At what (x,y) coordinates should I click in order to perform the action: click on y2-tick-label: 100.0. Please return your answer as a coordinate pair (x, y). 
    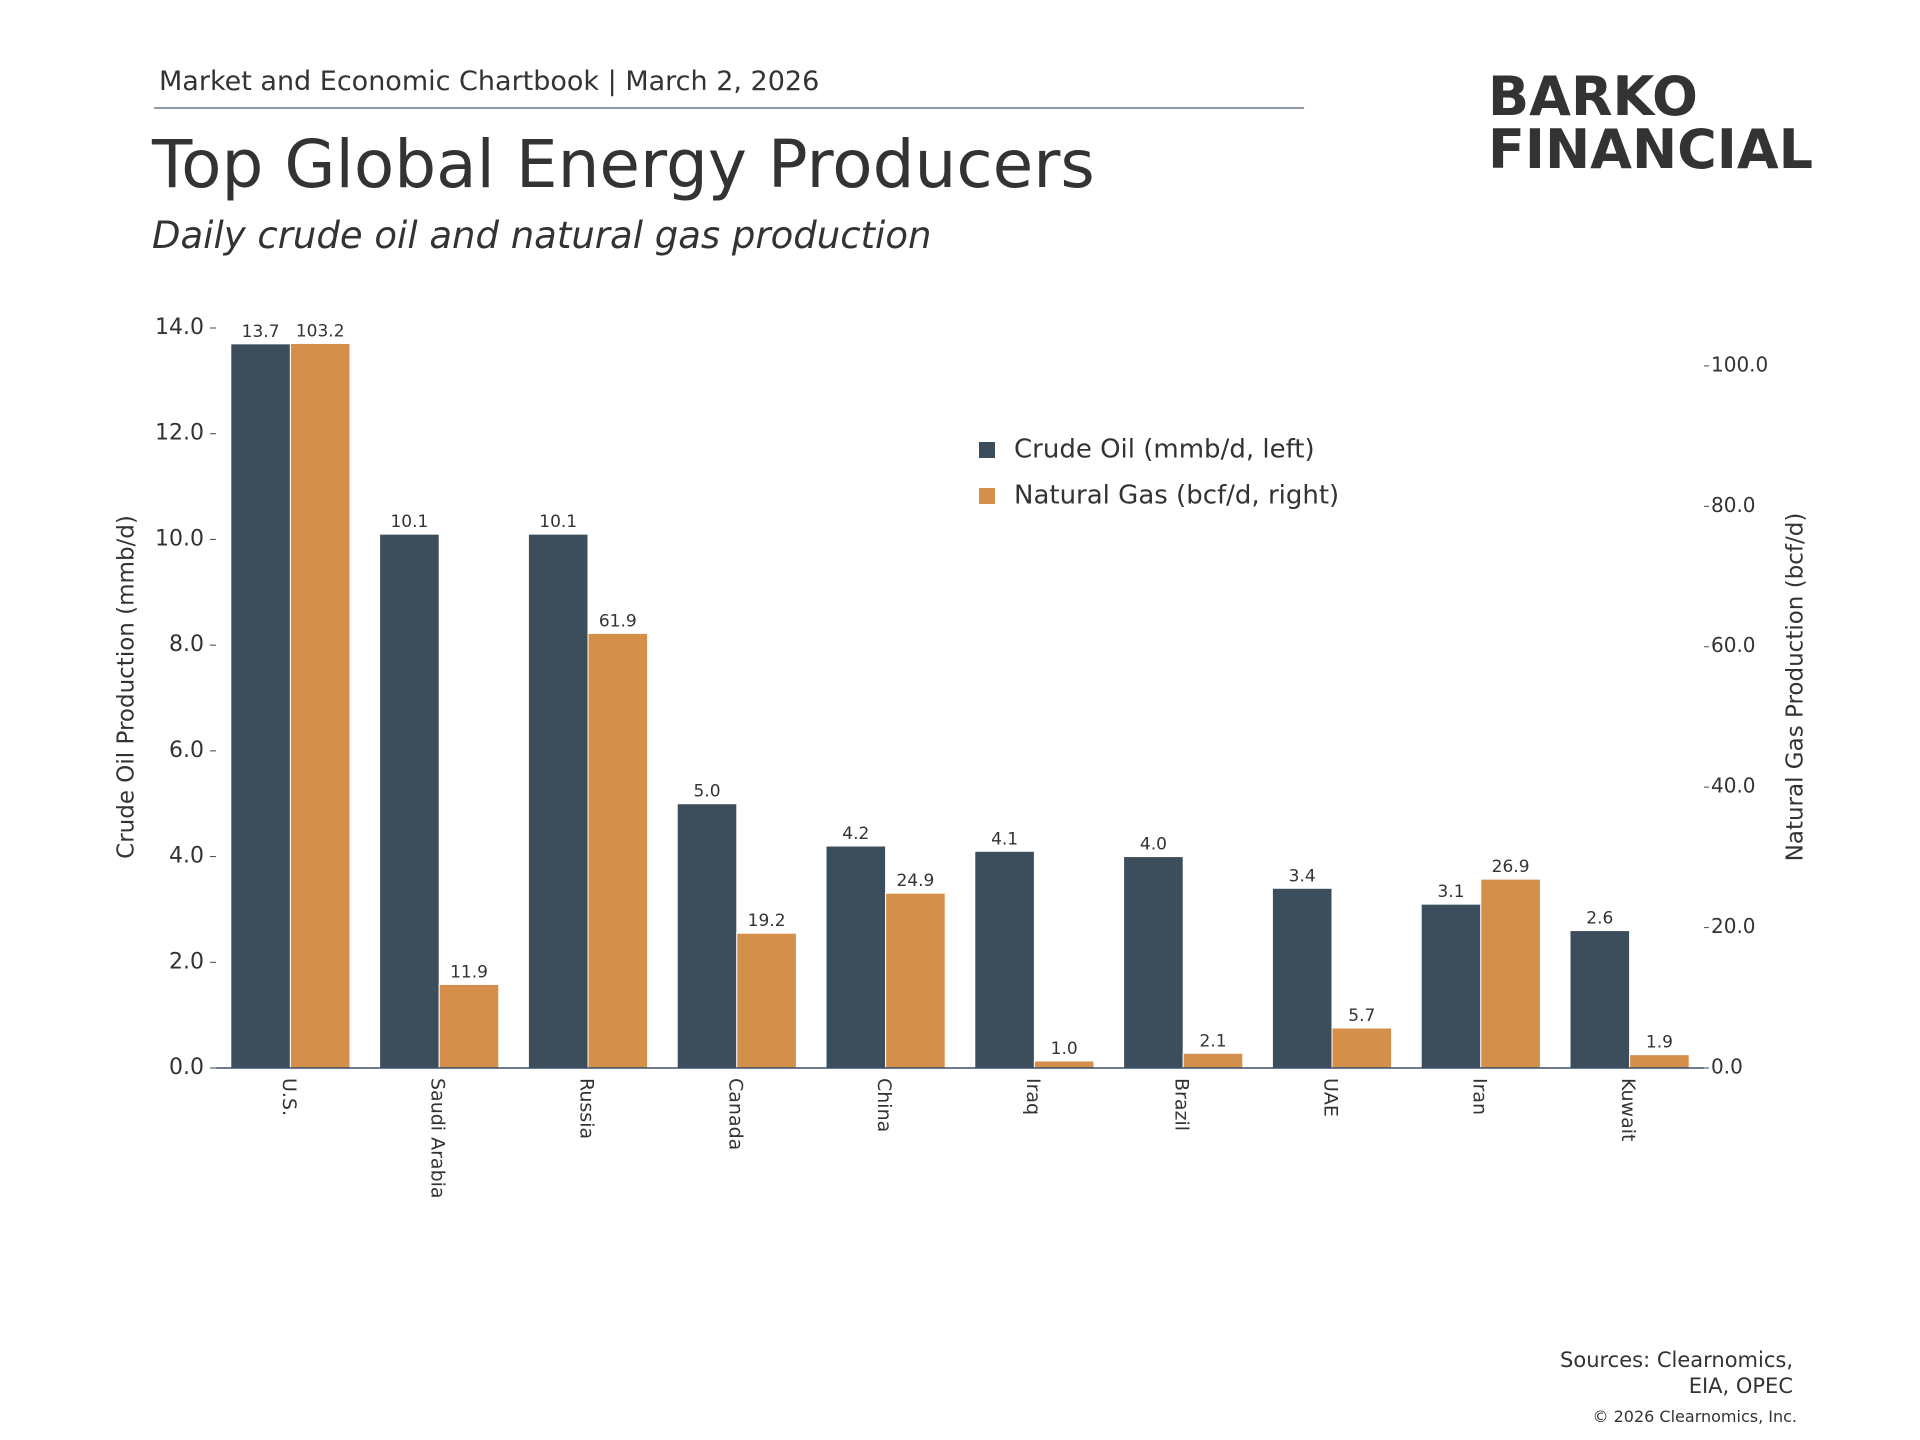
    Looking at the image, I should click on (1739, 364).